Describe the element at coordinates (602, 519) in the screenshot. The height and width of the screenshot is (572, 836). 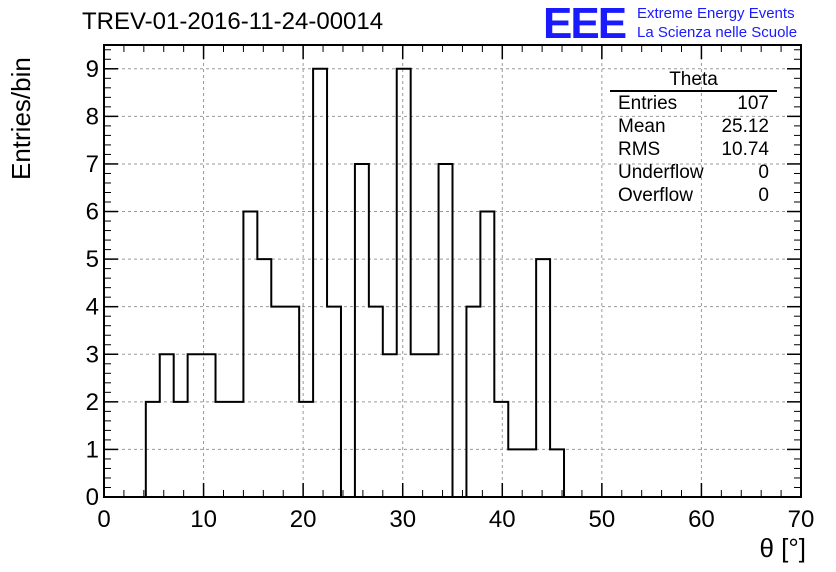
I see `x-tick-label: 50` at that location.